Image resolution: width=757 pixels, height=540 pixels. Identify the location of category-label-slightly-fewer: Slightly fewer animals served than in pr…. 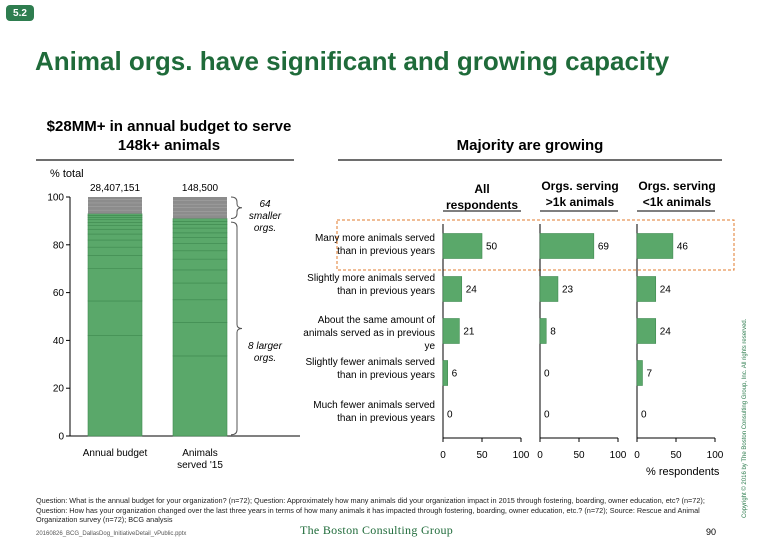
(370, 369).